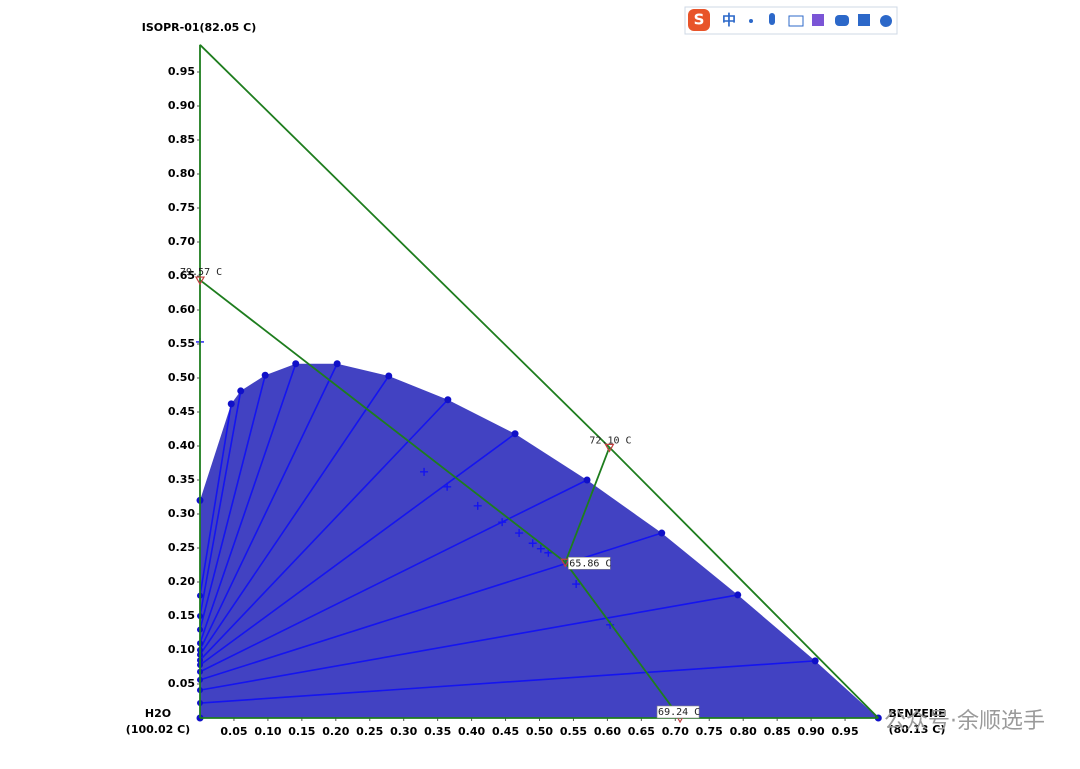  What do you see at coordinates (641, 731) in the screenshot?
I see `x-tick-label: 0.65` at bounding box center [641, 731].